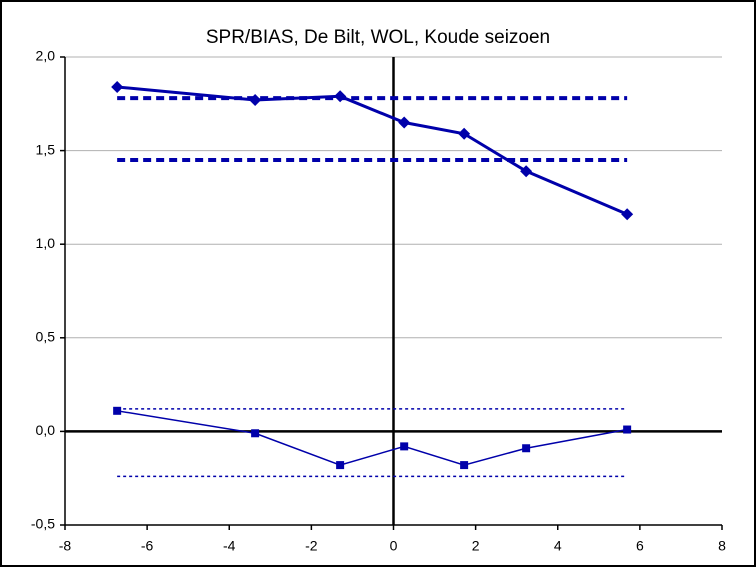  I want to click on x-tick-label: 0, so click(394, 546).